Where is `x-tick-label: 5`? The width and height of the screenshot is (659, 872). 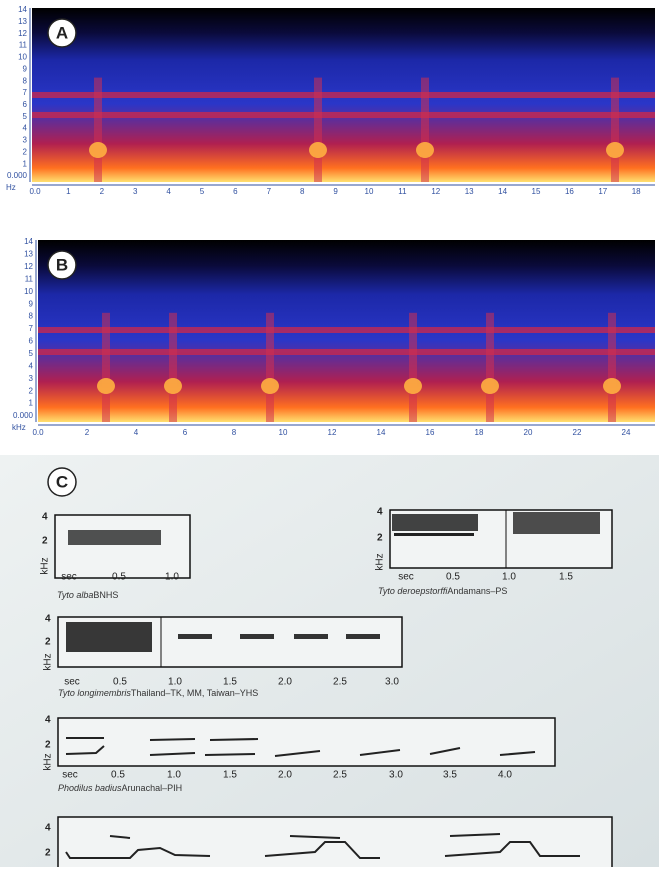
x-tick-label: 5 is located at coordinates (202, 191).